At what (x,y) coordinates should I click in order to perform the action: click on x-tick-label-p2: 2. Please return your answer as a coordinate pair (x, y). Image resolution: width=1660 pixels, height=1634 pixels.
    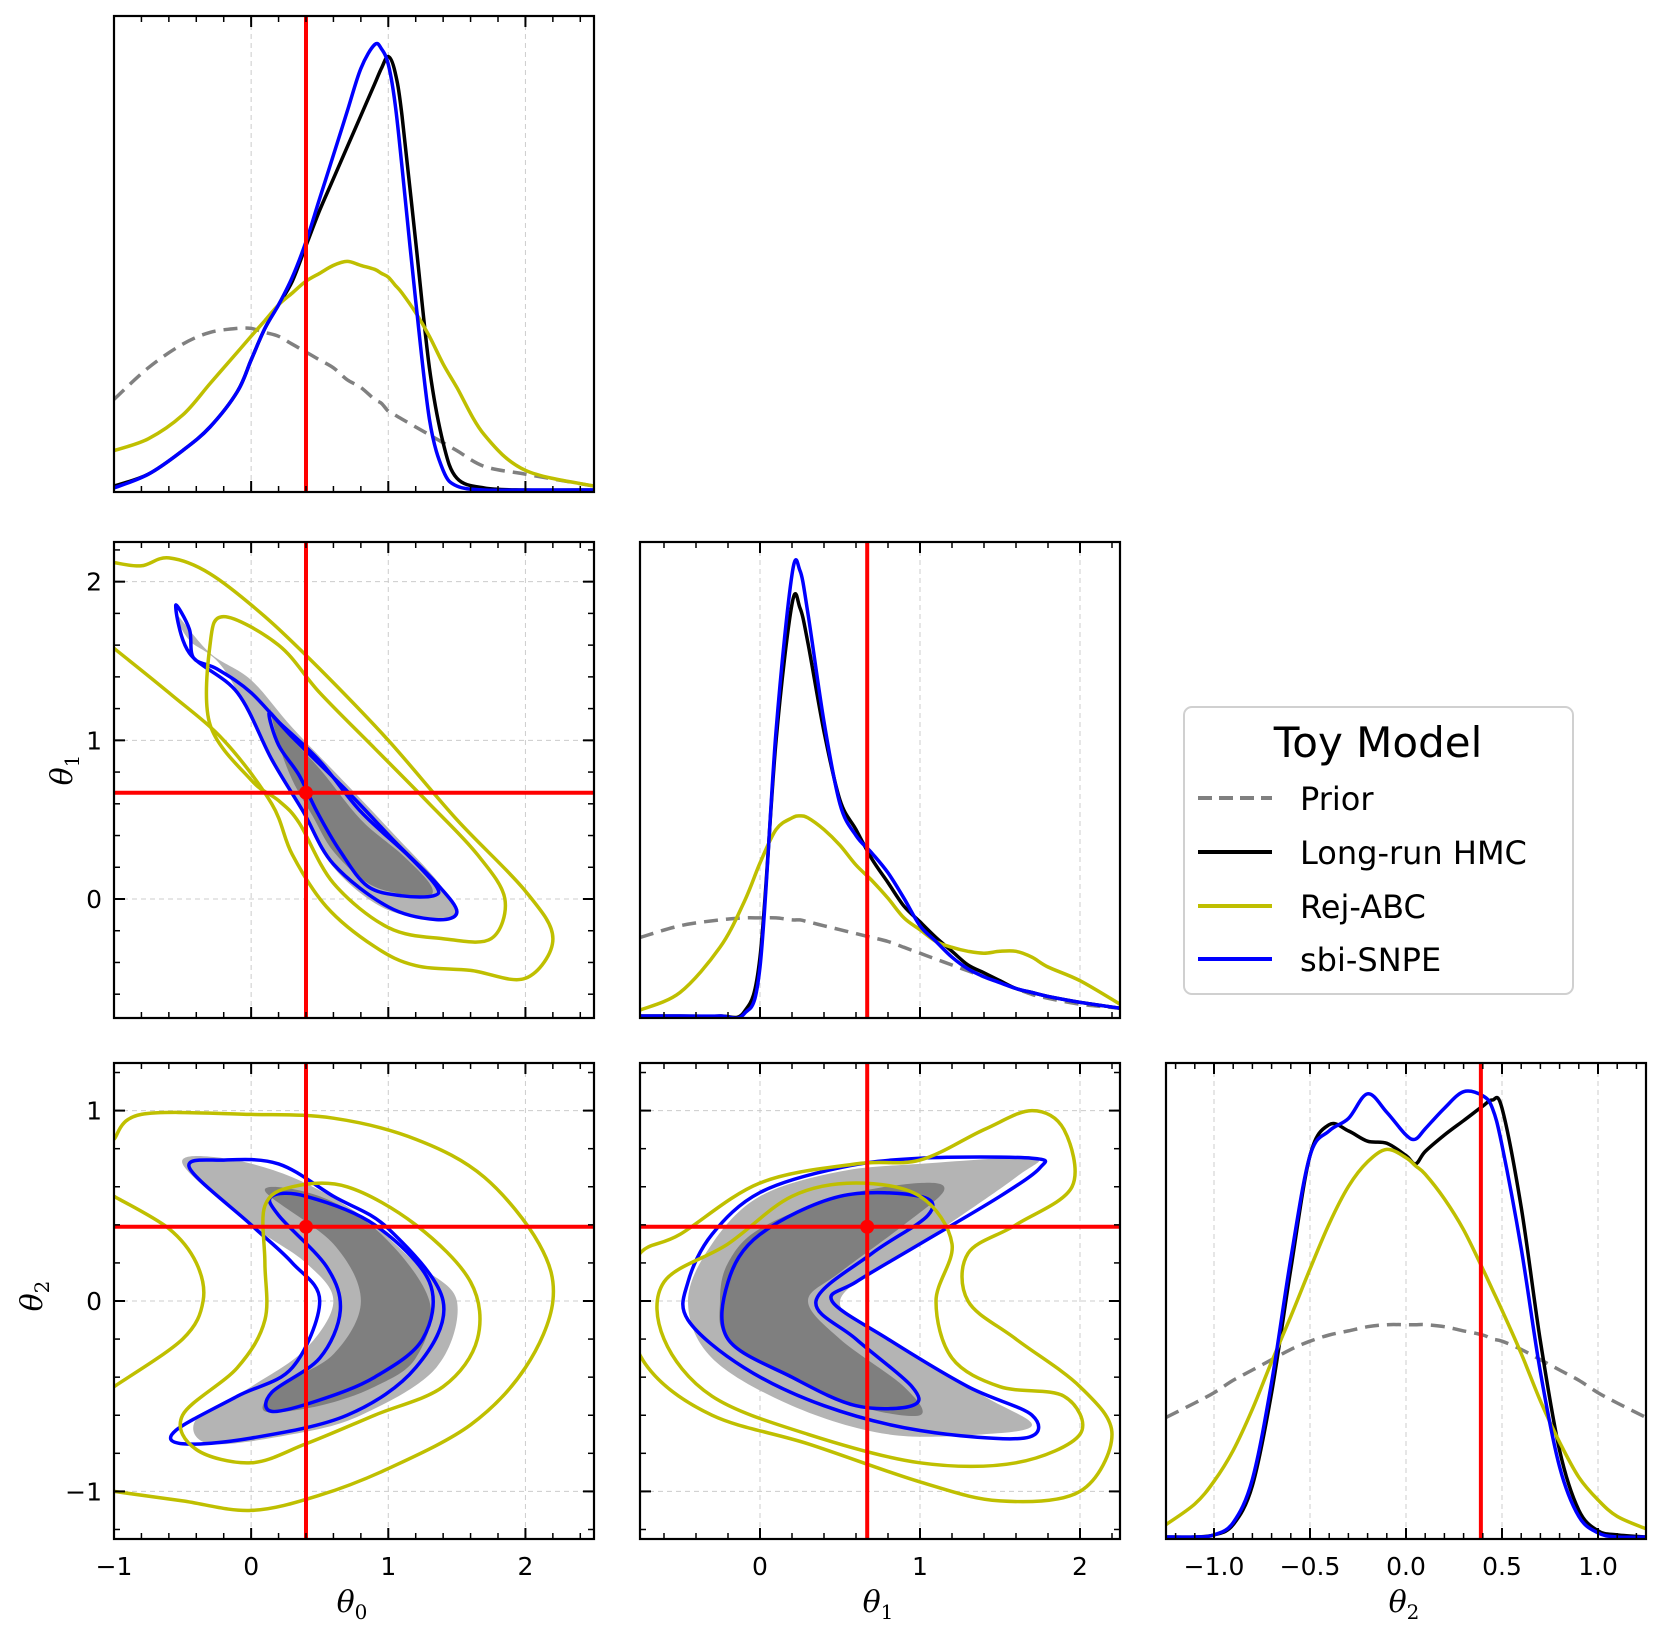
    Looking at the image, I should click on (1080, 1566).